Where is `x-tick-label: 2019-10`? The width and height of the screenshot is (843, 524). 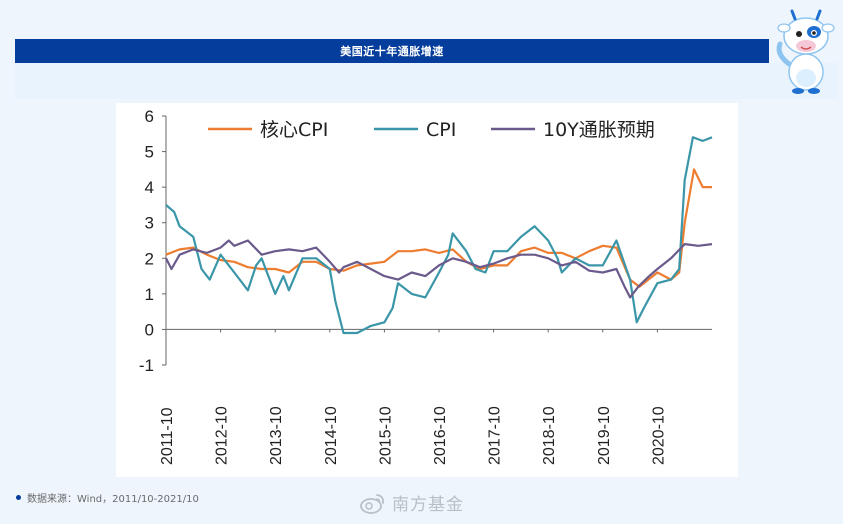 x-tick-label: 2019-10 is located at coordinates (604, 435).